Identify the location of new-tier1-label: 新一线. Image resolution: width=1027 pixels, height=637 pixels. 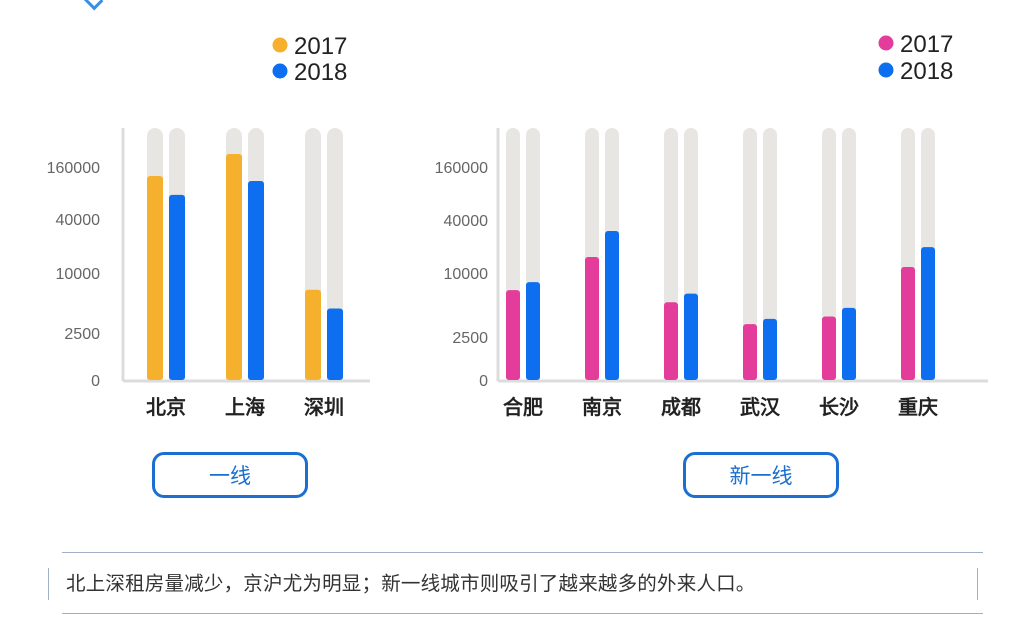
(761, 476).